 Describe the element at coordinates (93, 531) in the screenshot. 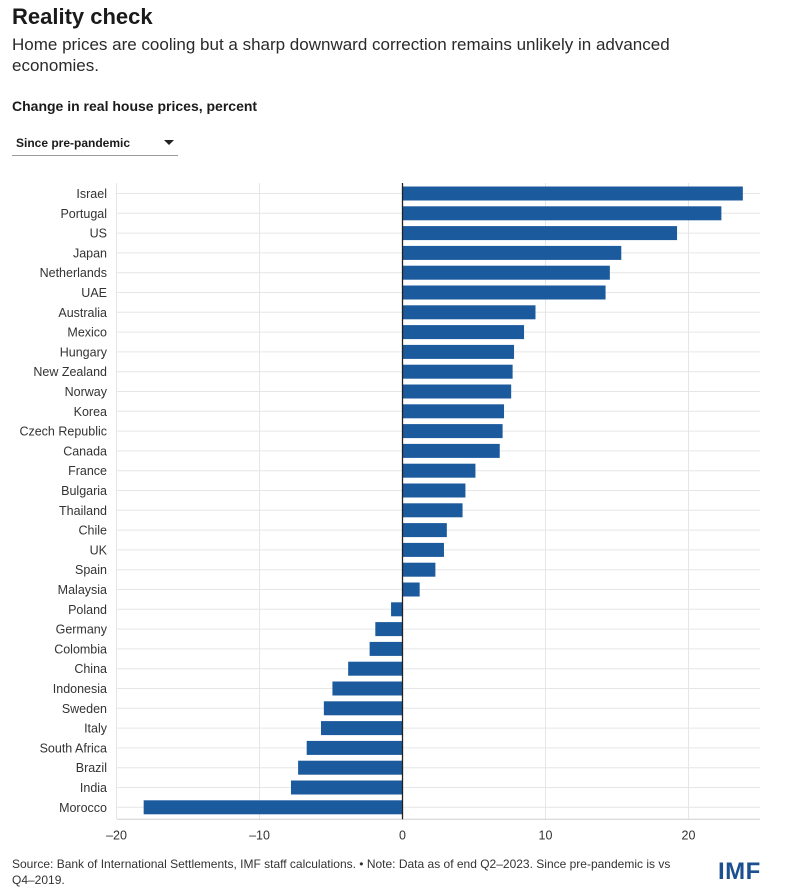

I see `category-label: Chile` at that location.